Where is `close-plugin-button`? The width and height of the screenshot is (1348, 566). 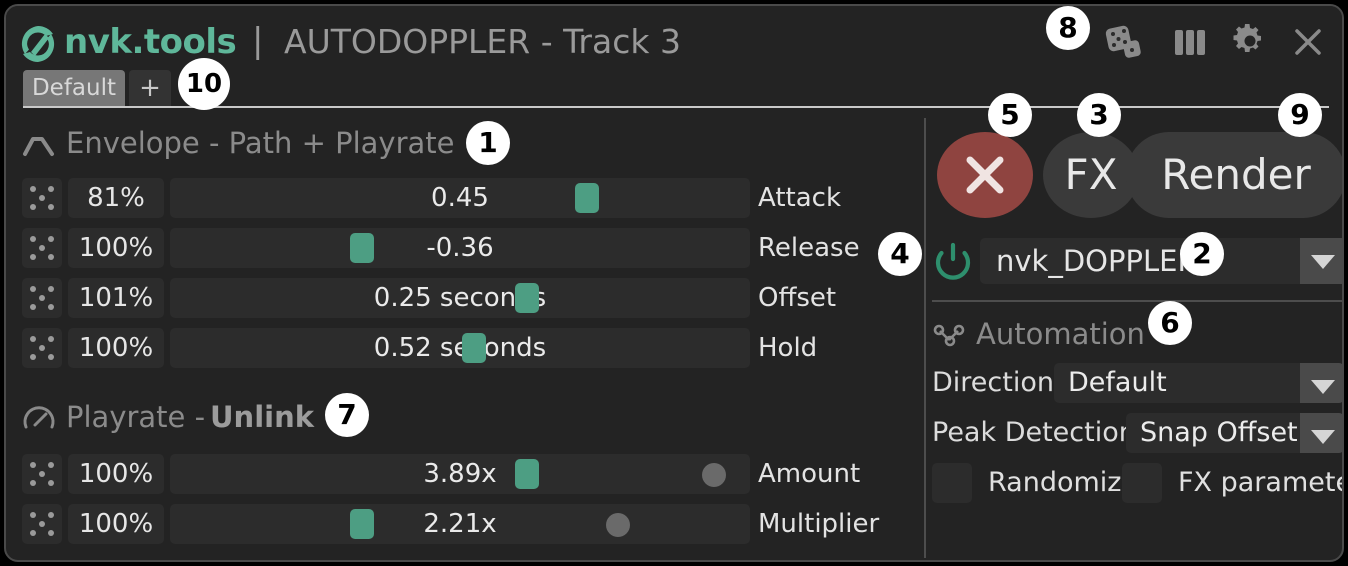 close-plugin-button is located at coordinates (985, 175).